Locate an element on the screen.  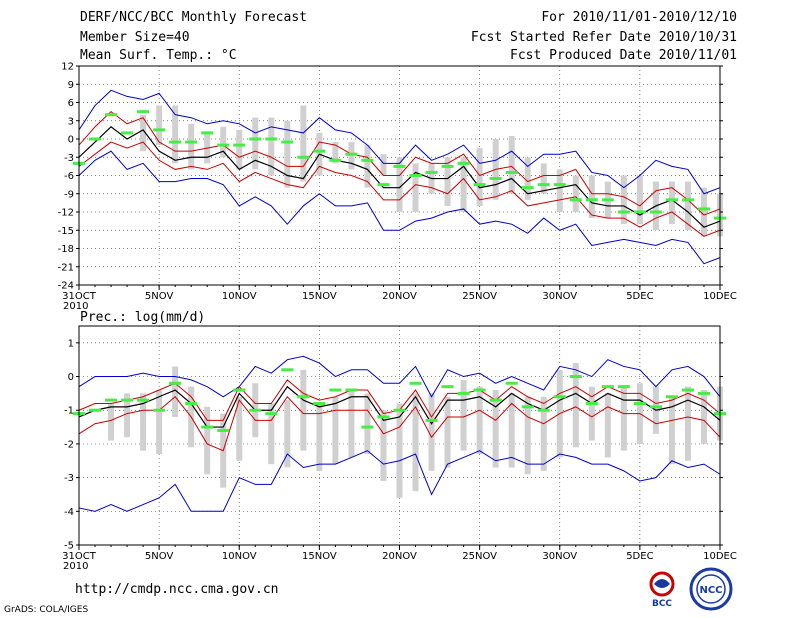
y-tick-label: -1 is located at coordinates (69, 411).